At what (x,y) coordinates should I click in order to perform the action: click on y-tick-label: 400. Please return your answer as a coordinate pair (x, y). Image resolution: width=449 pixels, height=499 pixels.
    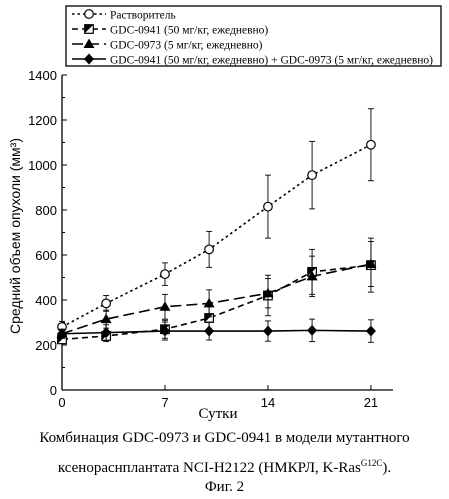
    Looking at the image, I should click on (46, 300).